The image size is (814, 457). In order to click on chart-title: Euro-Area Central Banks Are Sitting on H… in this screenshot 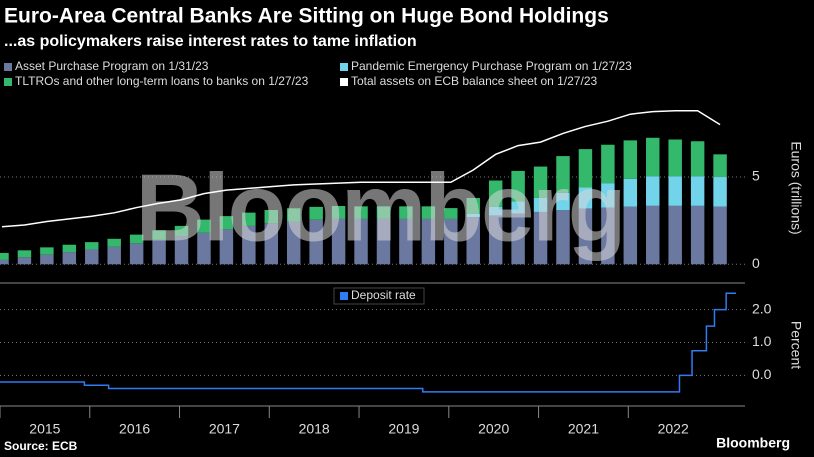, I will do `click(306, 16)`.